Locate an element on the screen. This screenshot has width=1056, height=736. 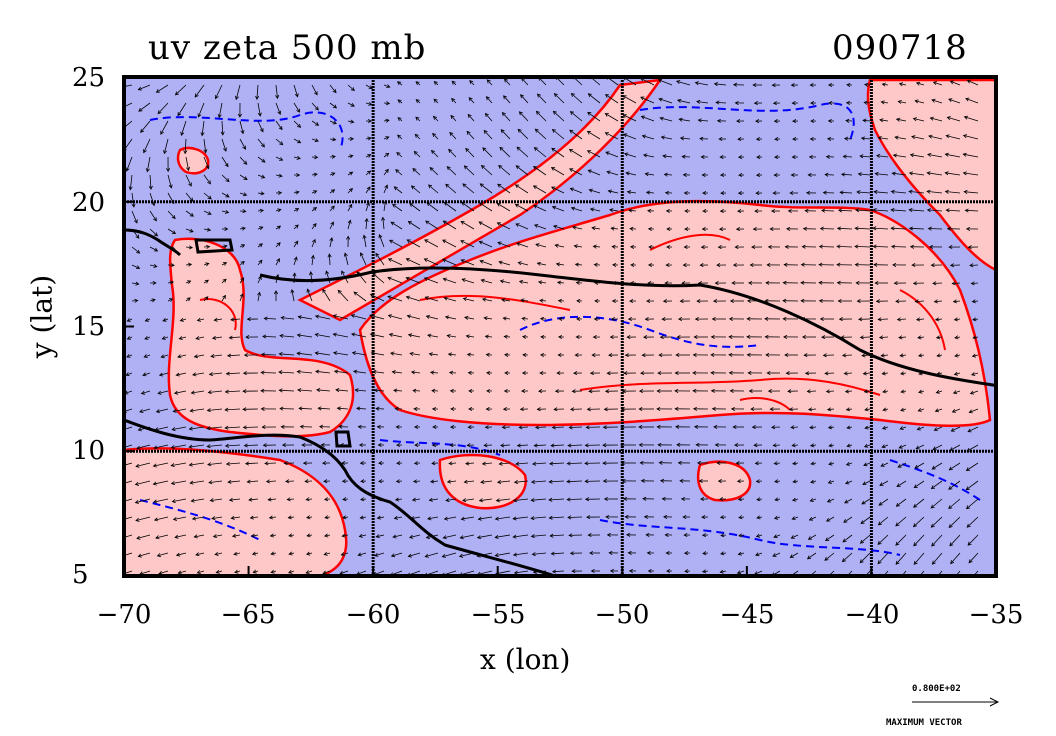
y-axis-label: y (lat) is located at coordinates (42, 316).